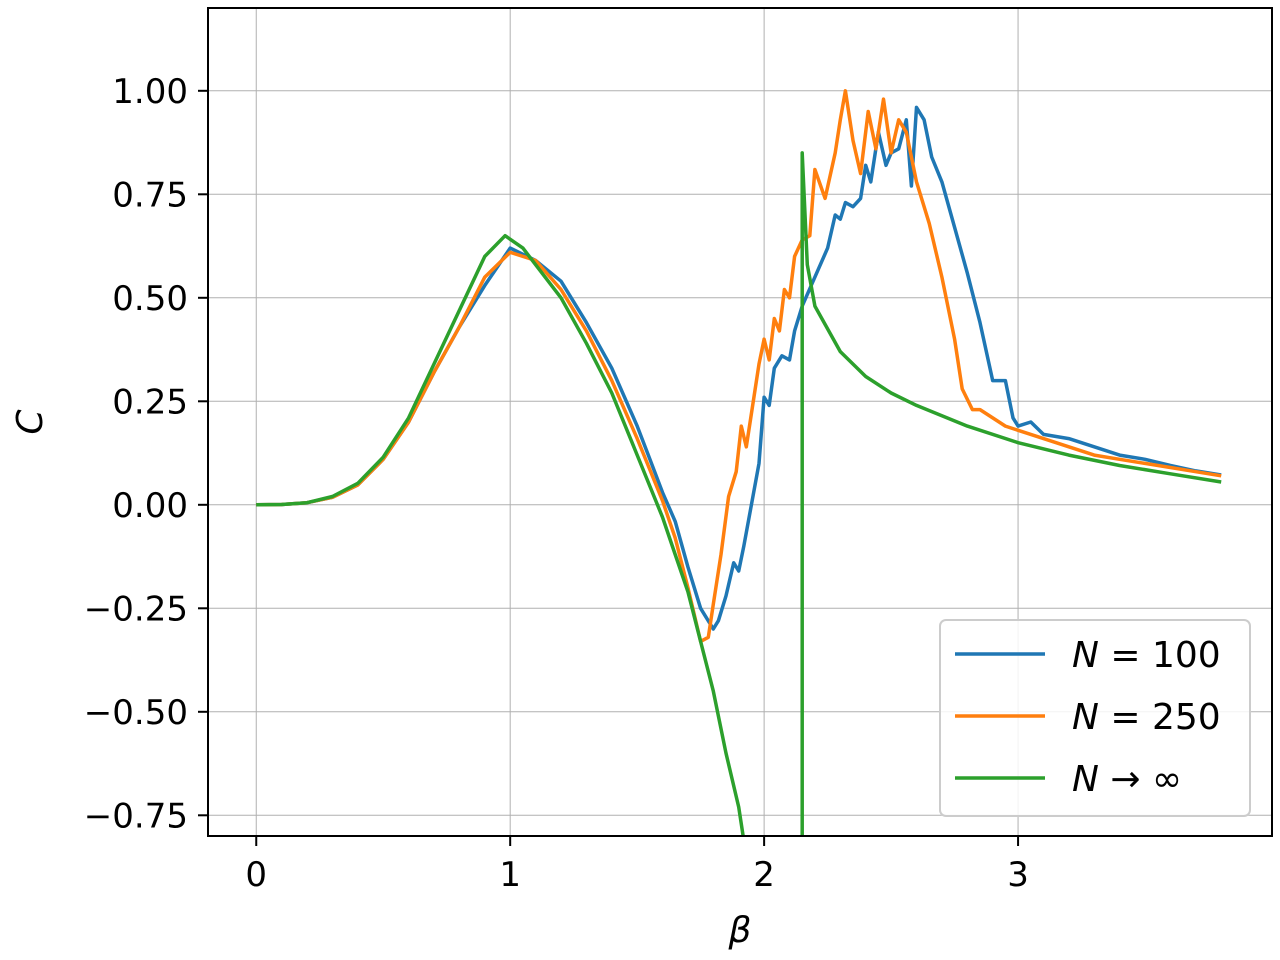 This screenshot has width=1280, height=960. I want to click on x-tick-label: 1, so click(510, 875).